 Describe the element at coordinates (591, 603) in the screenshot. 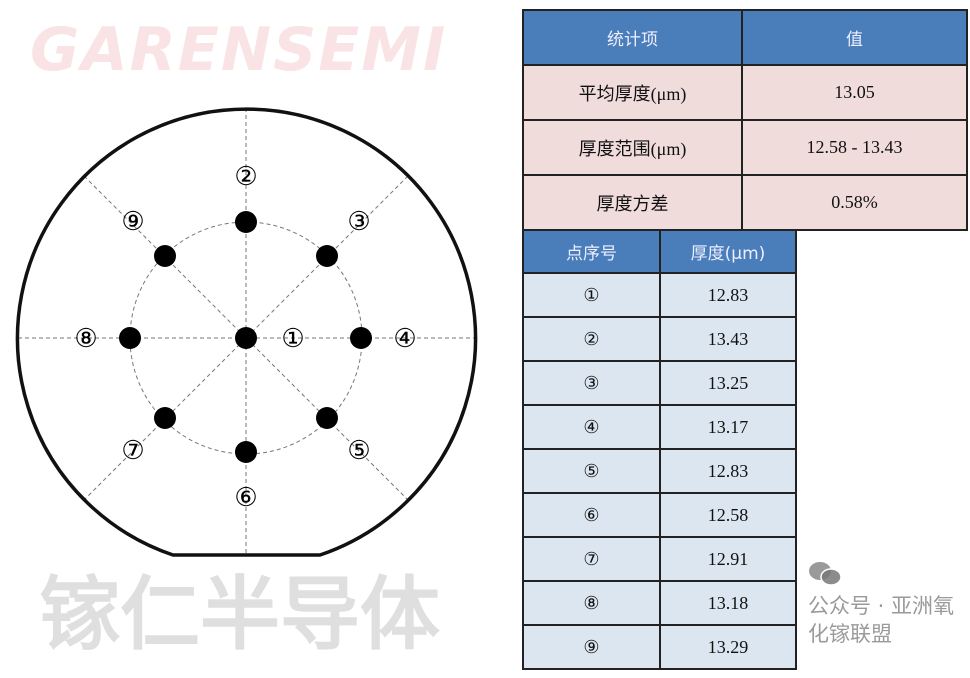

I see `point-number: ⑧` at that location.